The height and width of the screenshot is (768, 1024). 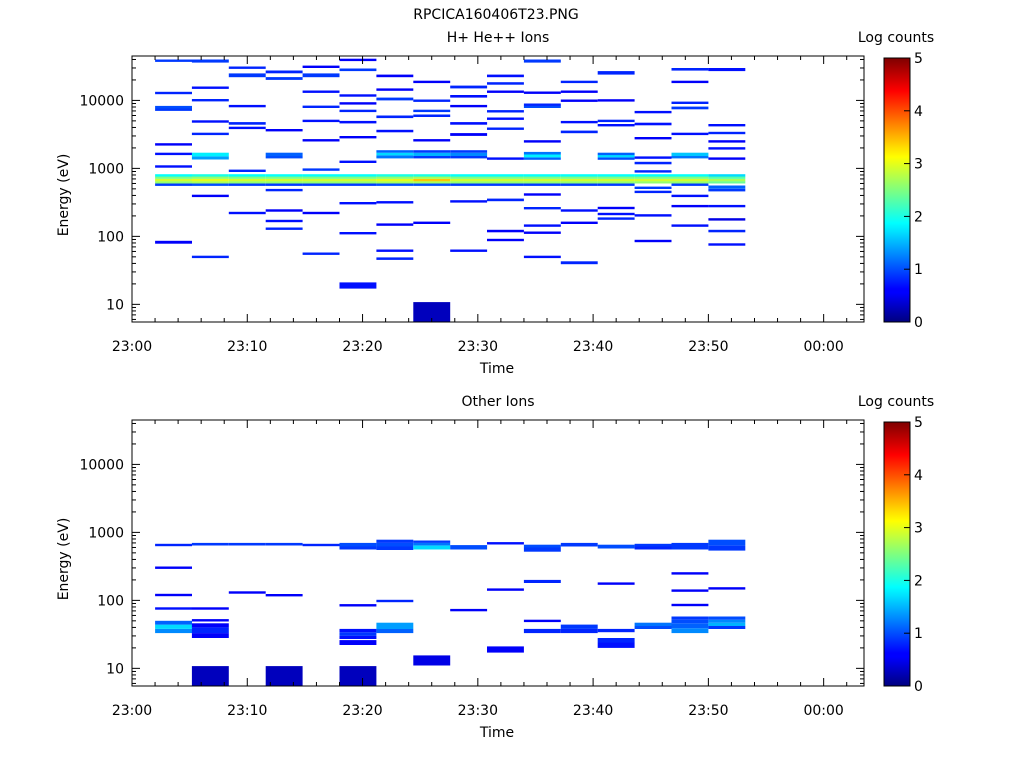 What do you see at coordinates (918, 217) in the screenshot?
I see `colorbar-tick-label: 2` at bounding box center [918, 217].